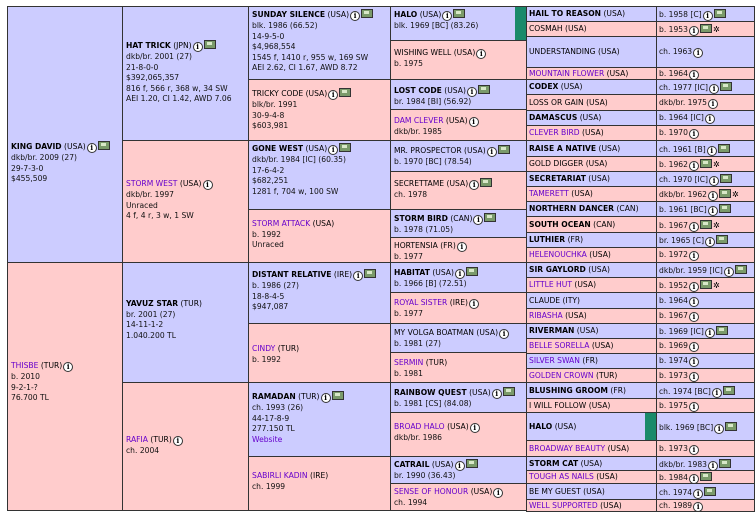 The image size is (755, 517). Describe the element at coordinates (545, 300) in the screenshot. I see `horse-name: CLAUDE` at that location.